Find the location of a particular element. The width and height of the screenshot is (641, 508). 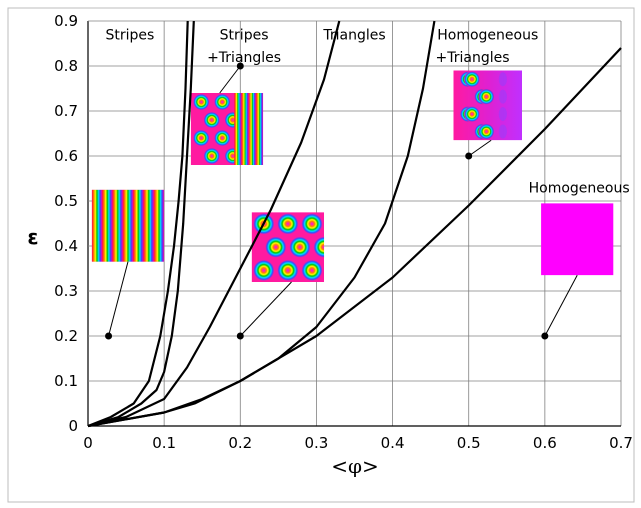

x-tick-label: 0.4 is located at coordinates (393, 443).